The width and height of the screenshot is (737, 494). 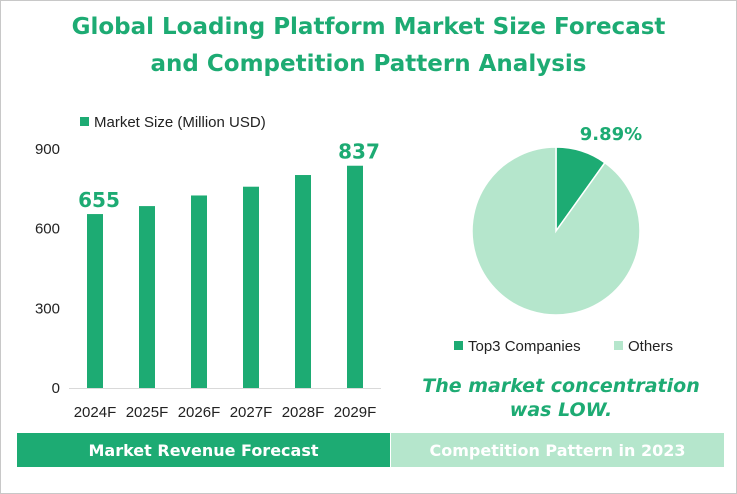 What do you see at coordinates (355, 412) in the screenshot?
I see `x-tick-label: 2029F` at bounding box center [355, 412].